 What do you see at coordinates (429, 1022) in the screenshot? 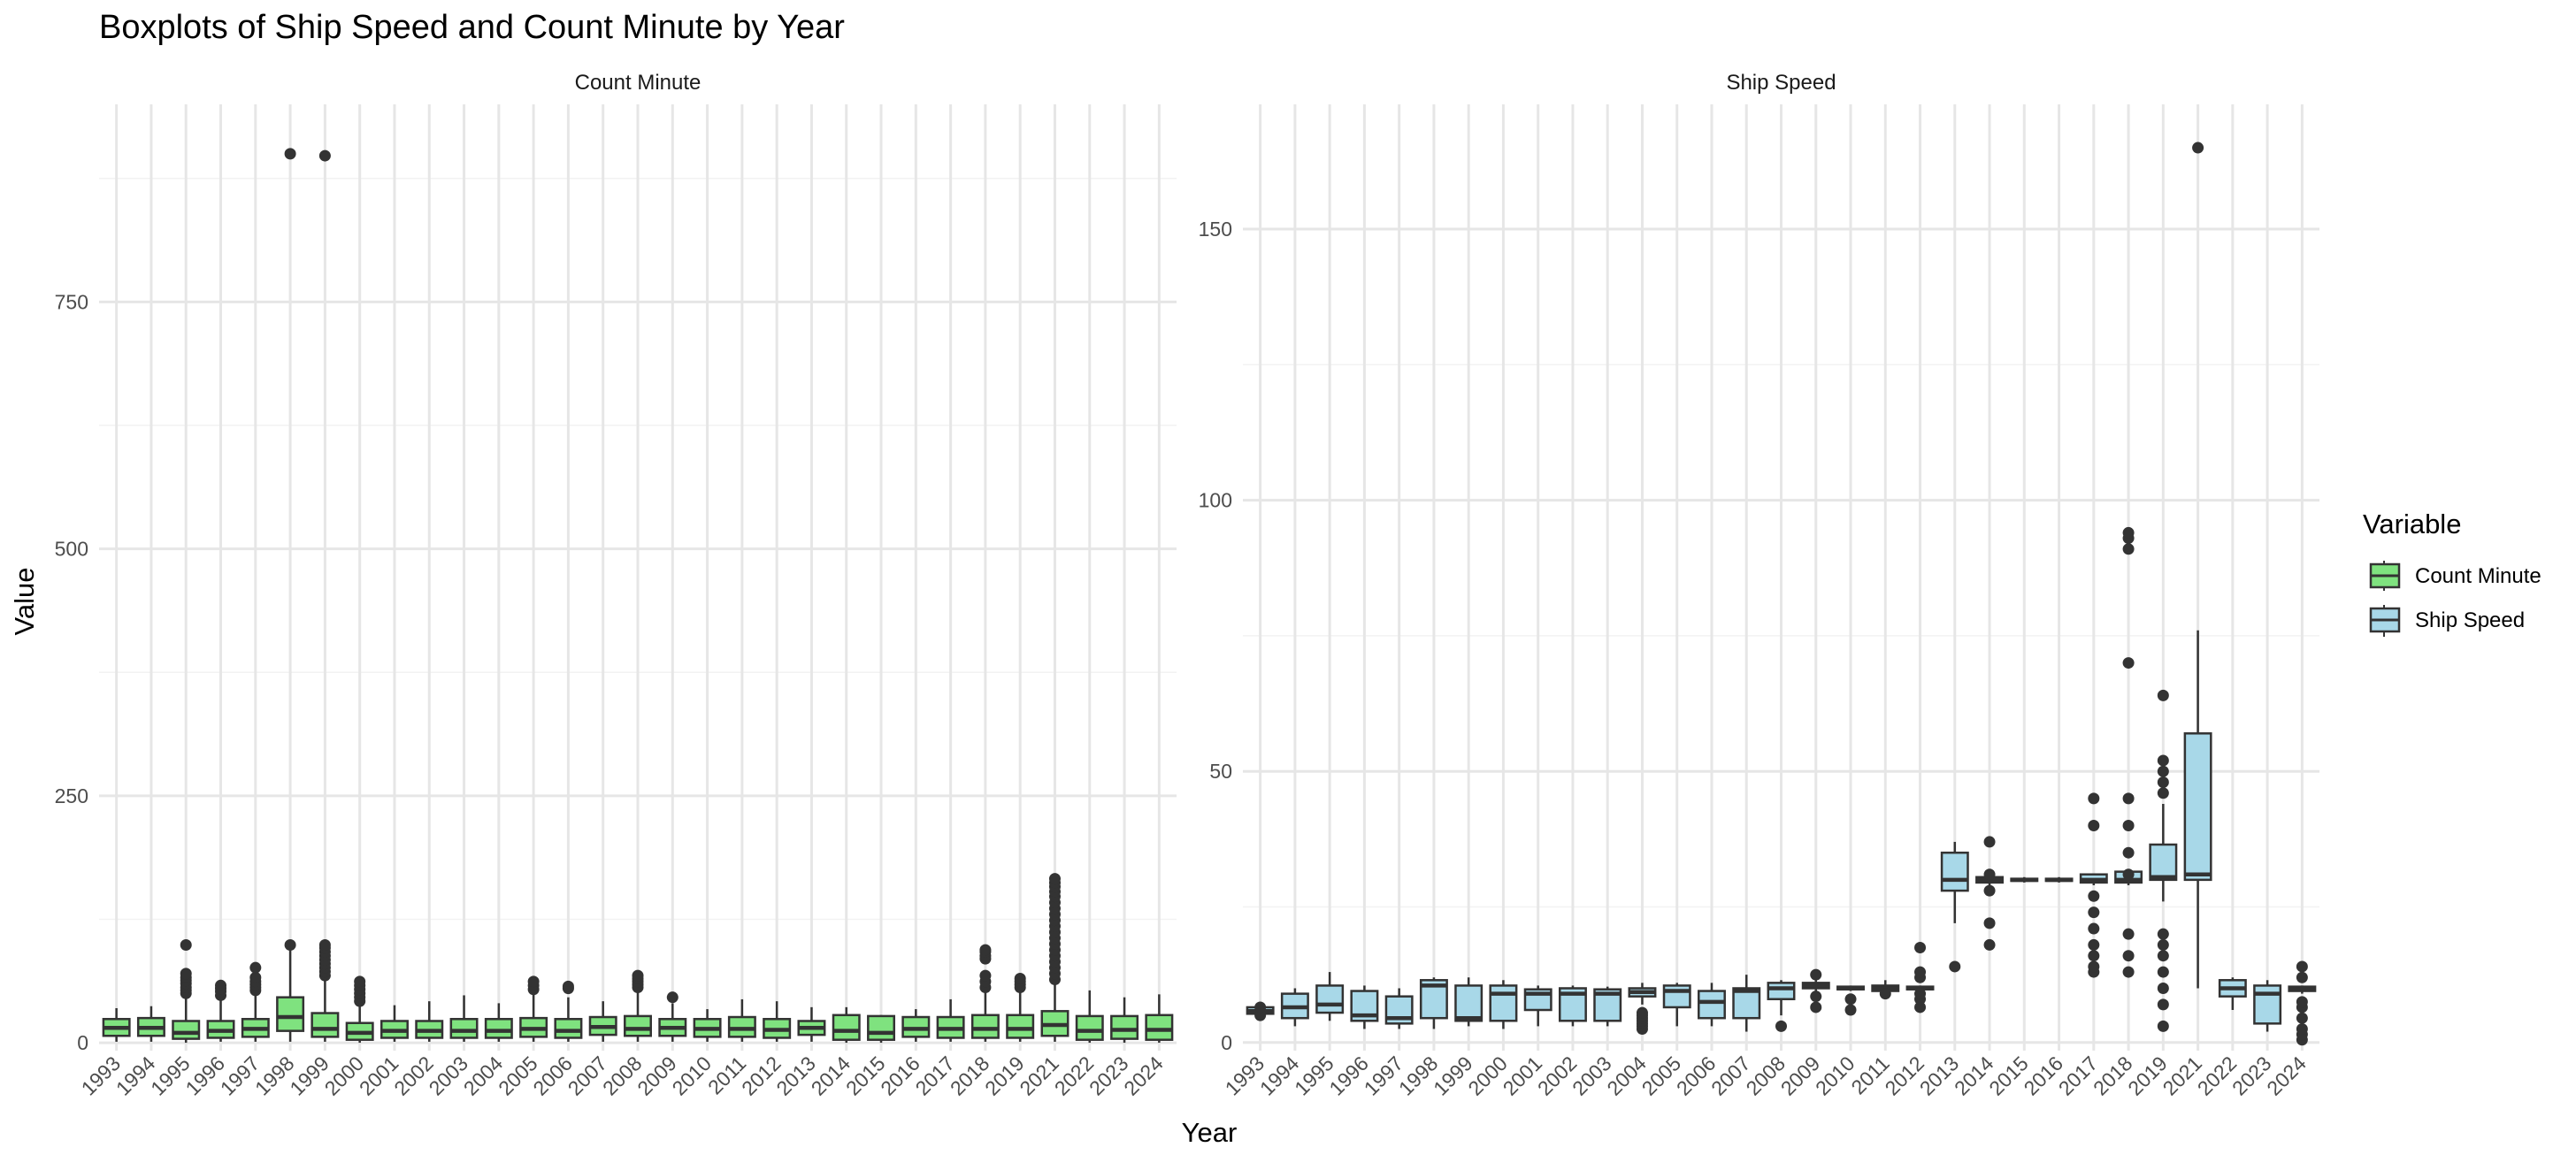
I see `box-count-minute-2002` at bounding box center [429, 1022].